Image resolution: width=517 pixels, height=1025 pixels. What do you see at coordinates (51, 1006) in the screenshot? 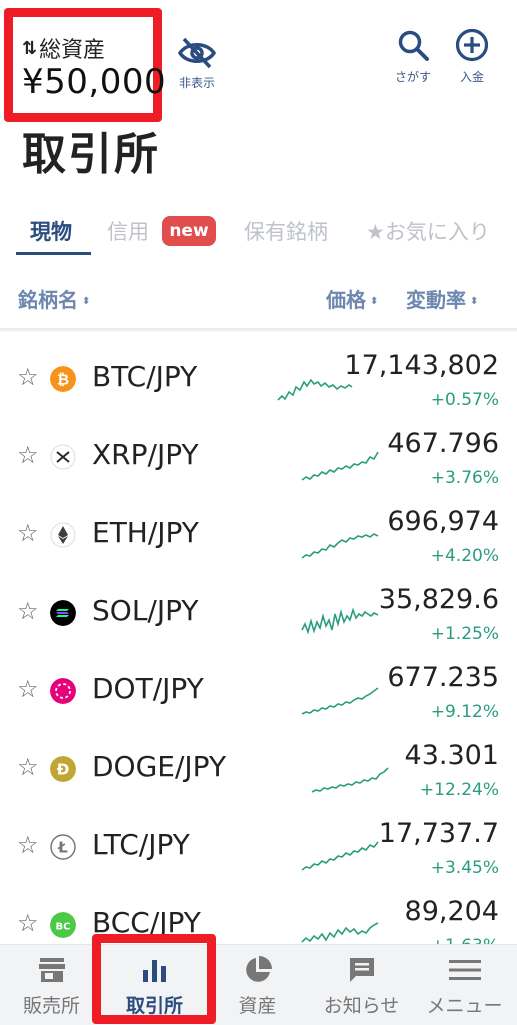
I see `nav-label: 販売所` at bounding box center [51, 1006].